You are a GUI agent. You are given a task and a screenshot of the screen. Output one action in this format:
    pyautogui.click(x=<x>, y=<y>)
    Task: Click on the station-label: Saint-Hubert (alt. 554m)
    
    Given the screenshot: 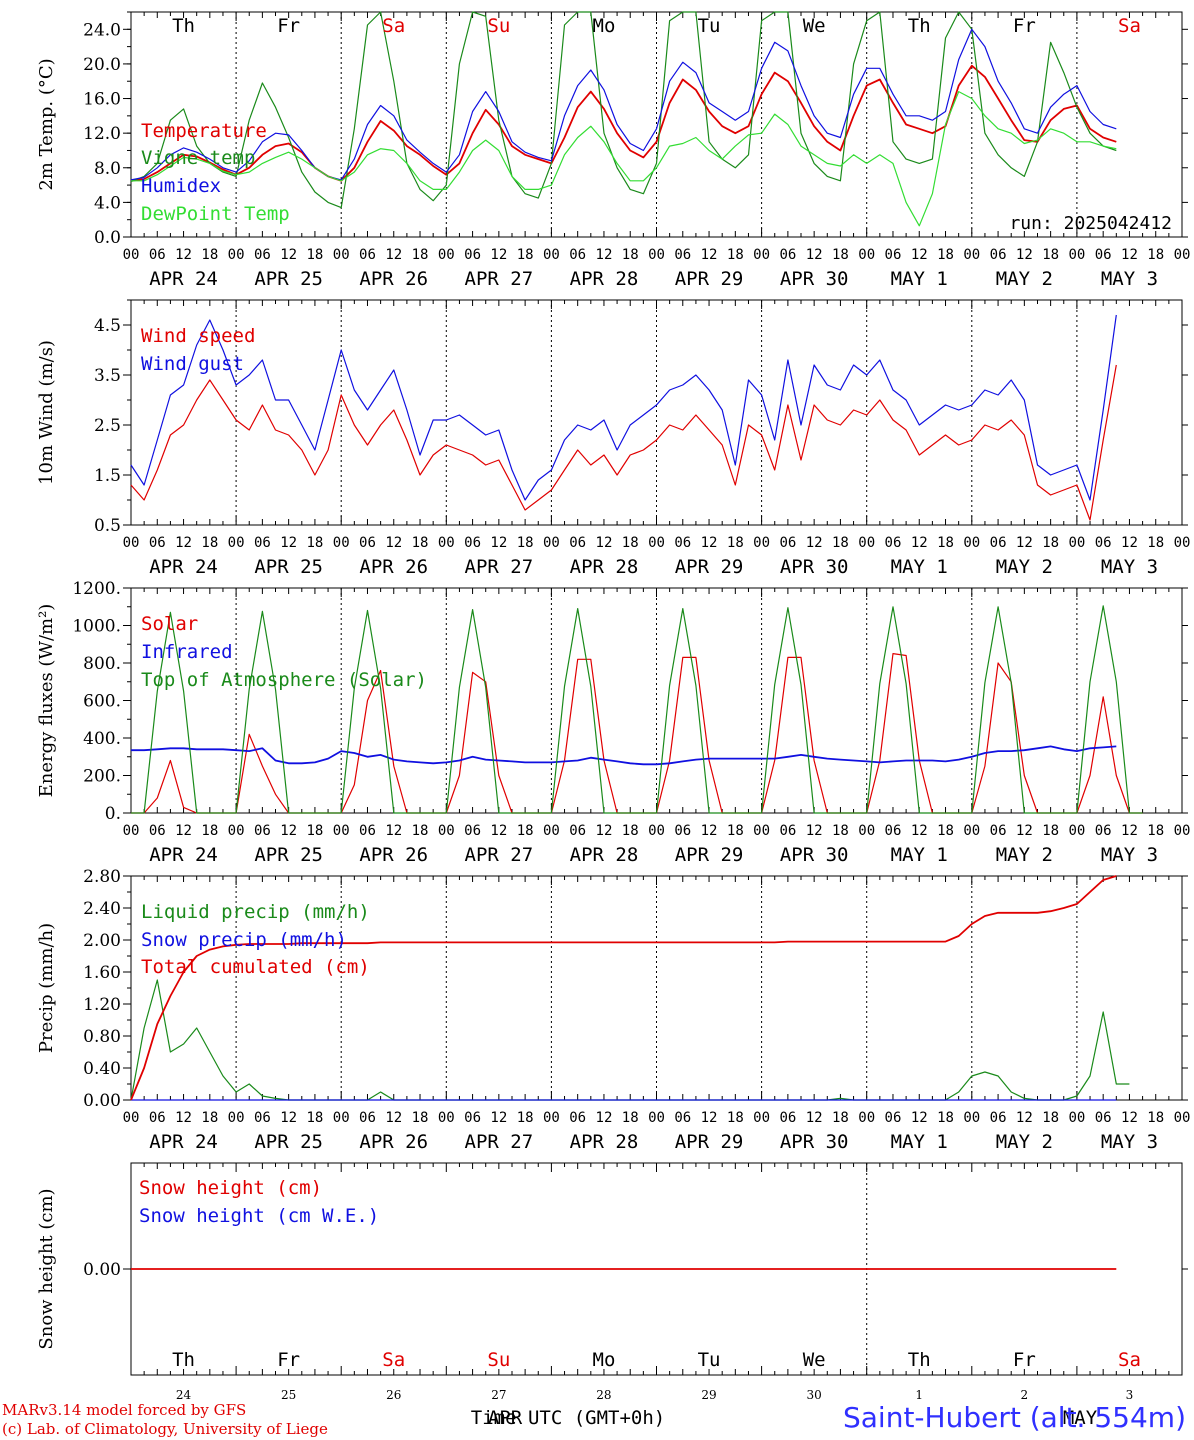 What is the action you would take?
    pyautogui.click(x=1014, y=1417)
    